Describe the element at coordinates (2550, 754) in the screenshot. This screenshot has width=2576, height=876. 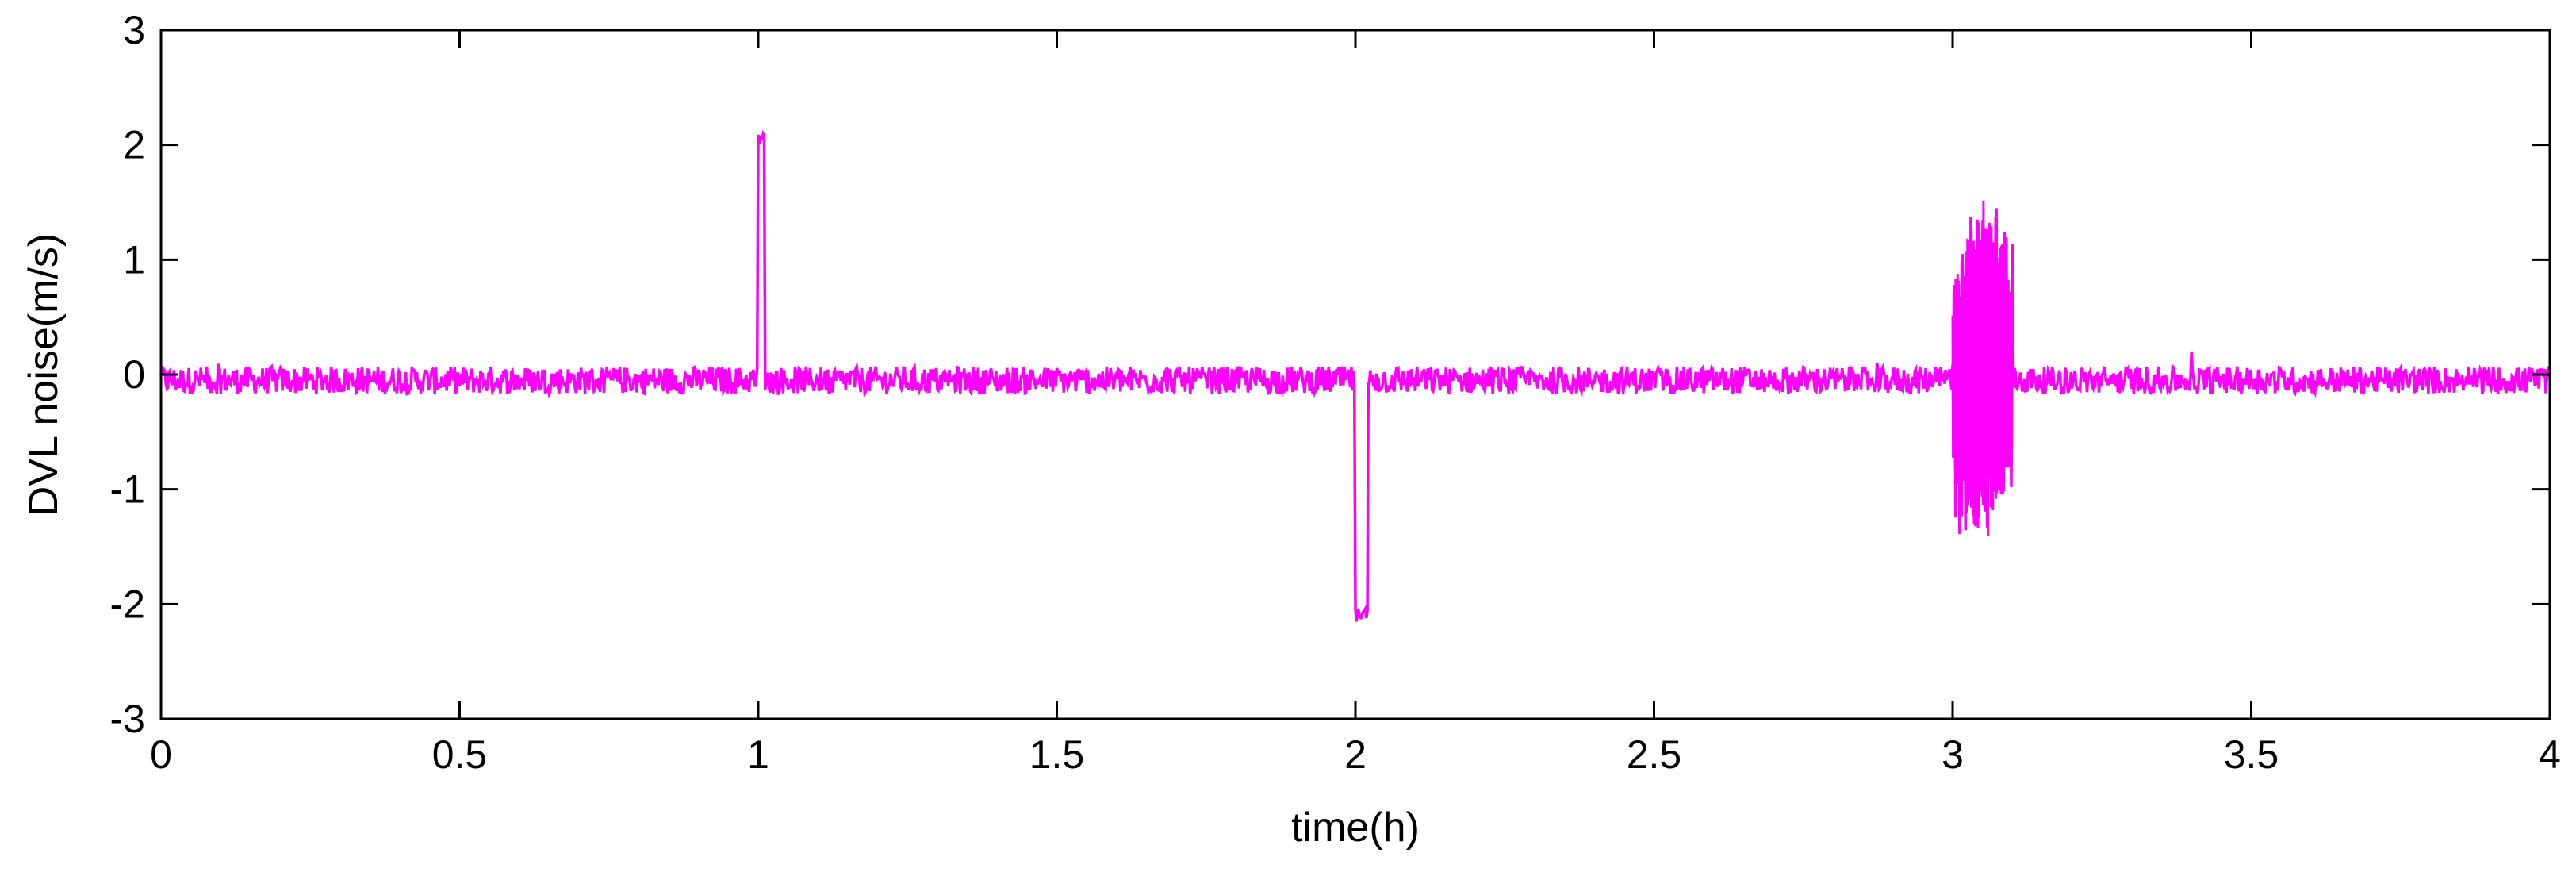
I see `x-tick-label: 4` at that location.